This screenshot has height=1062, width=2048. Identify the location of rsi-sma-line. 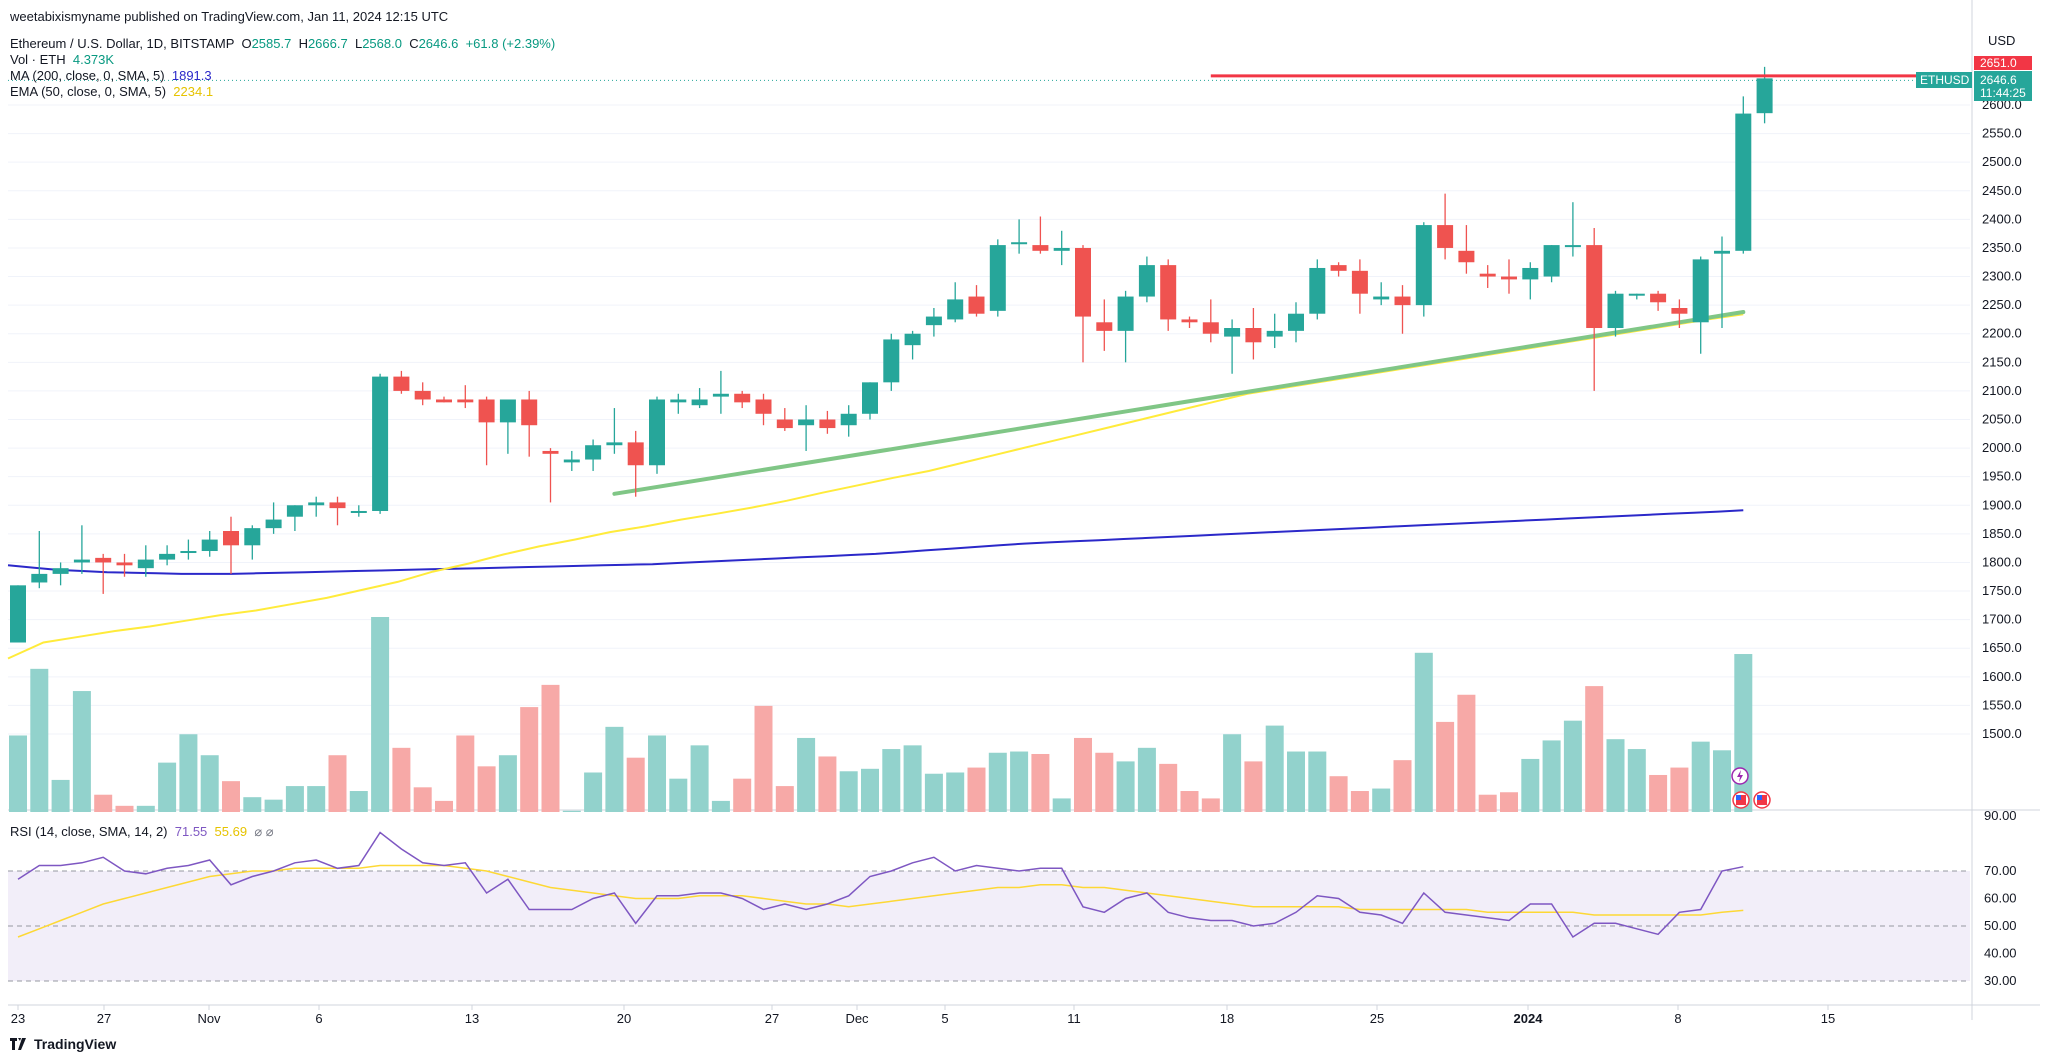
(880, 901).